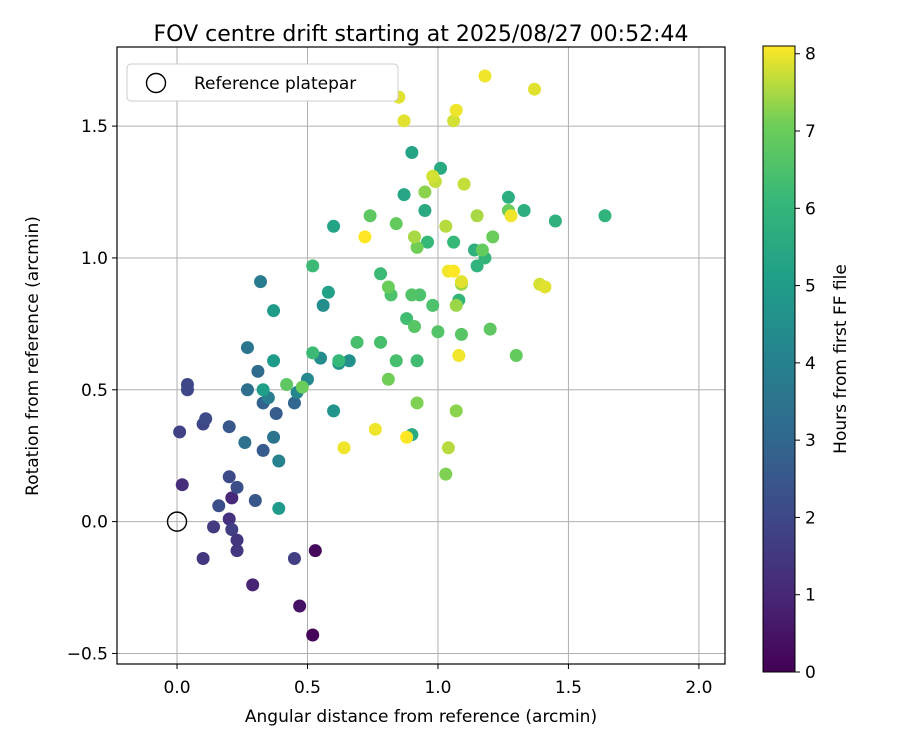 The width and height of the screenshot is (900, 750). Describe the element at coordinates (698, 688) in the screenshot. I see `x-tick-label: 2.0` at that location.